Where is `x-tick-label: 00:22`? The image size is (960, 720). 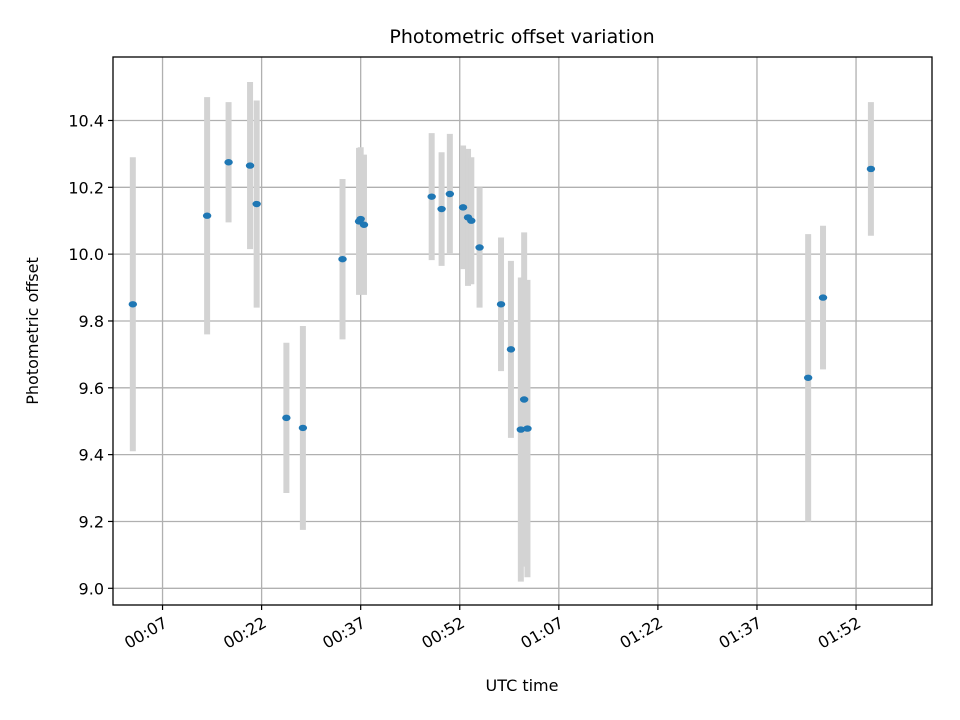 x-tick-label: 00:22 is located at coordinates (244, 633).